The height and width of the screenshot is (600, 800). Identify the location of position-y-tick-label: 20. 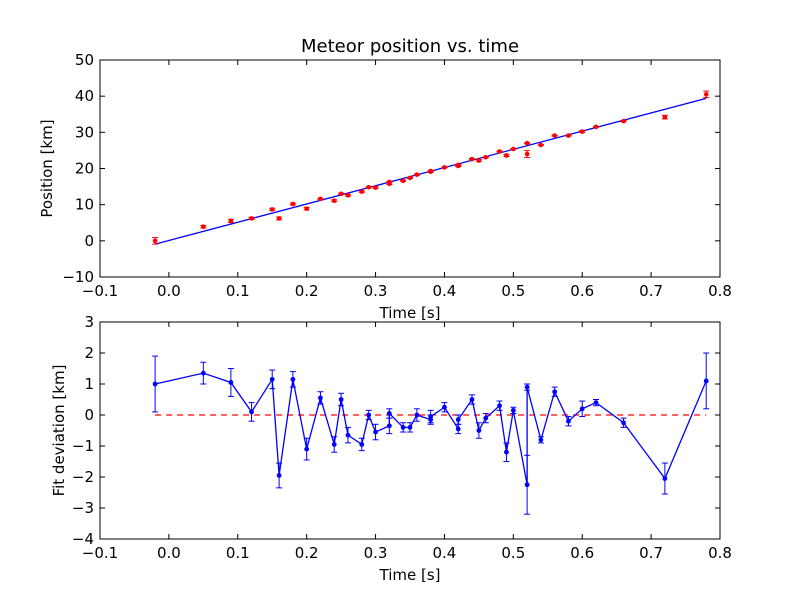
(84, 169).